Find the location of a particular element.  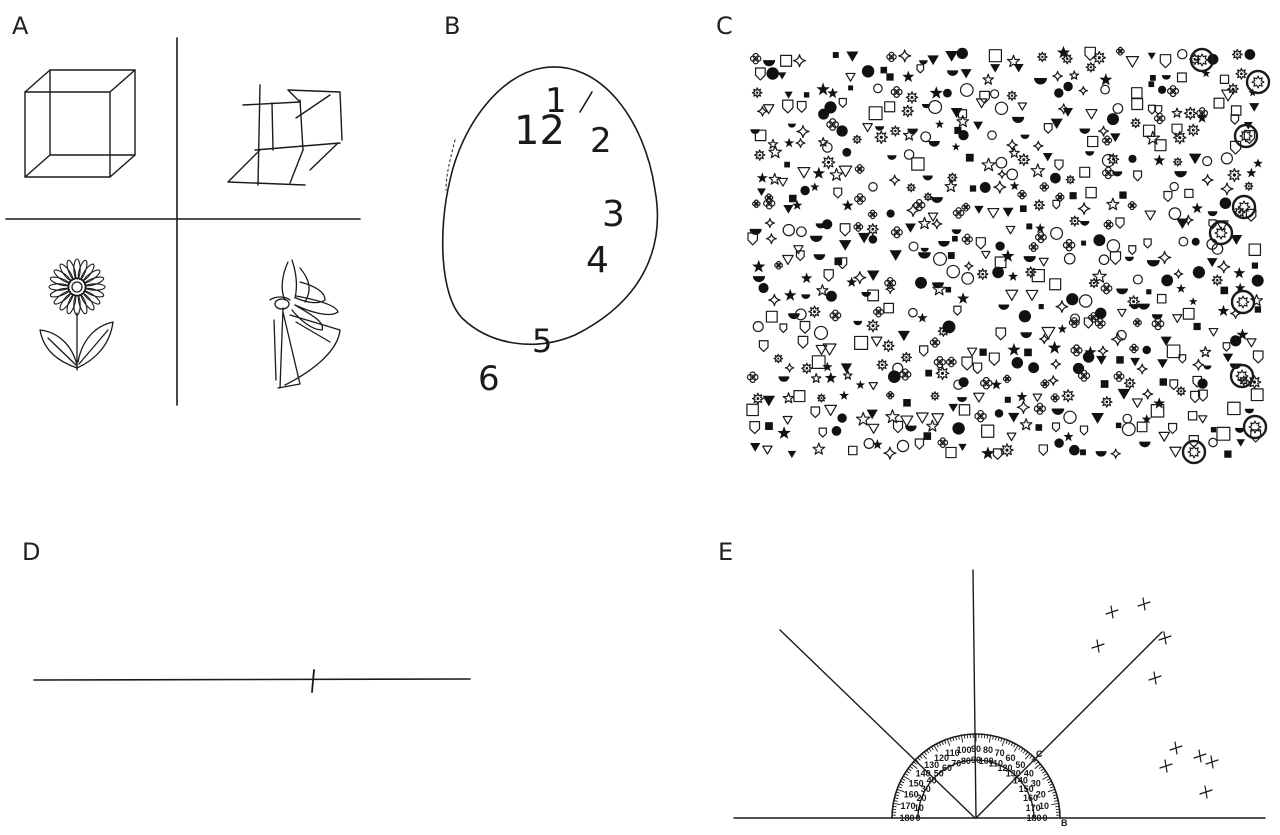

protractor-outer-label: 80 is located at coordinates (988, 750).